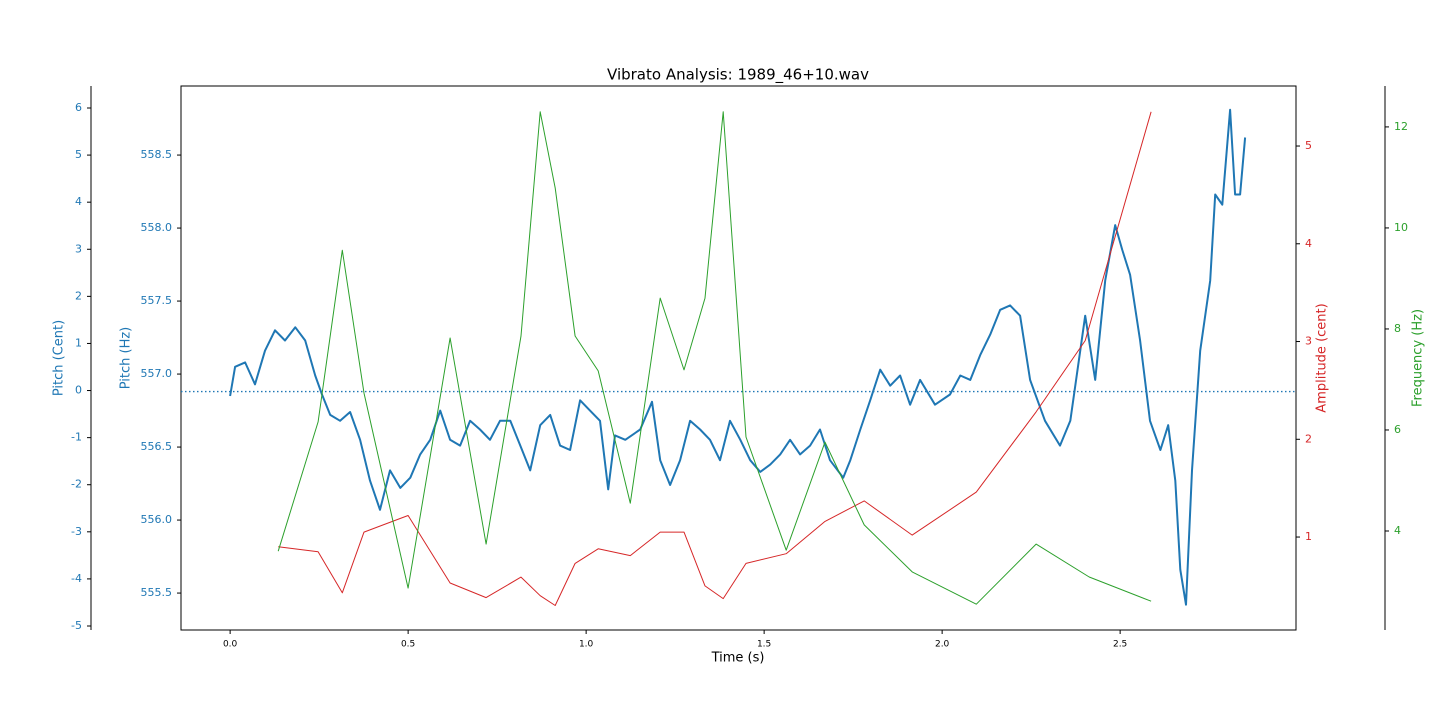 This screenshot has width=1440, height=720. I want to click on y3-axis-label: Frequency (Hz), so click(1418, 358).